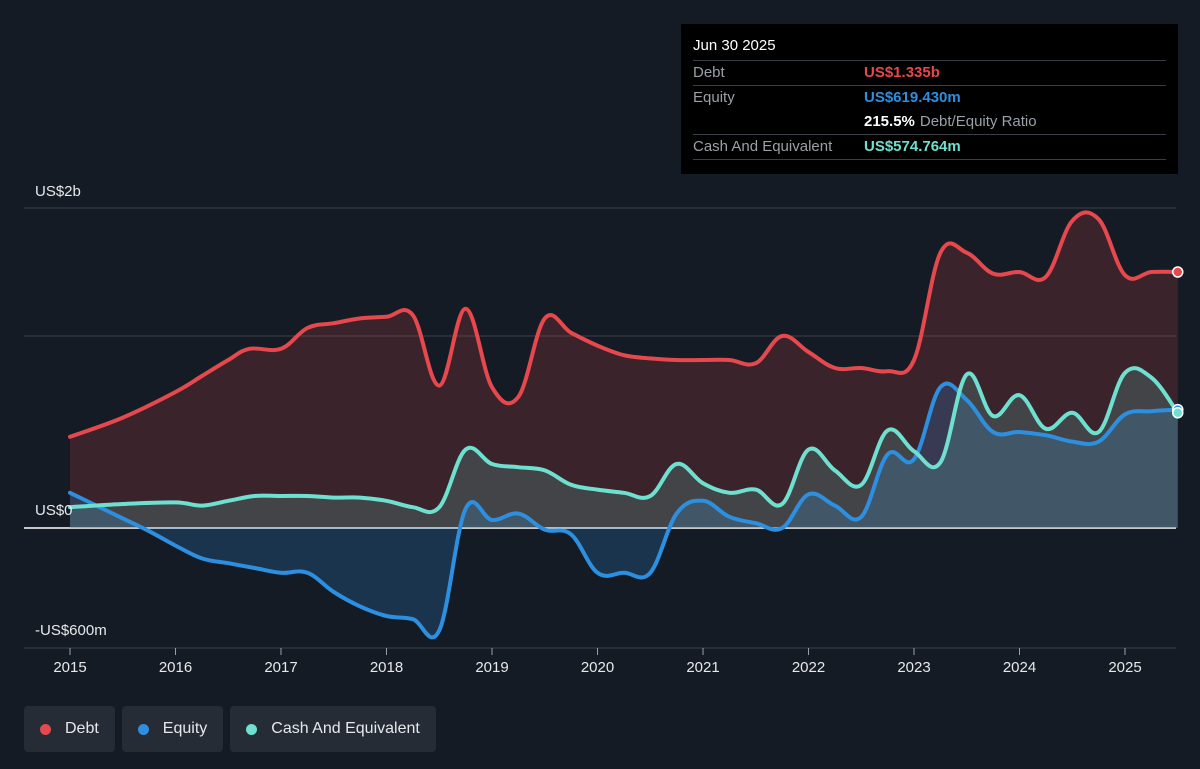 Image resolution: width=1200 pixels, height=769 pixels. Describe the element at coordinates (714, 97) in the screenshot. I see `tooltip-equity-label: Equity` at that location.